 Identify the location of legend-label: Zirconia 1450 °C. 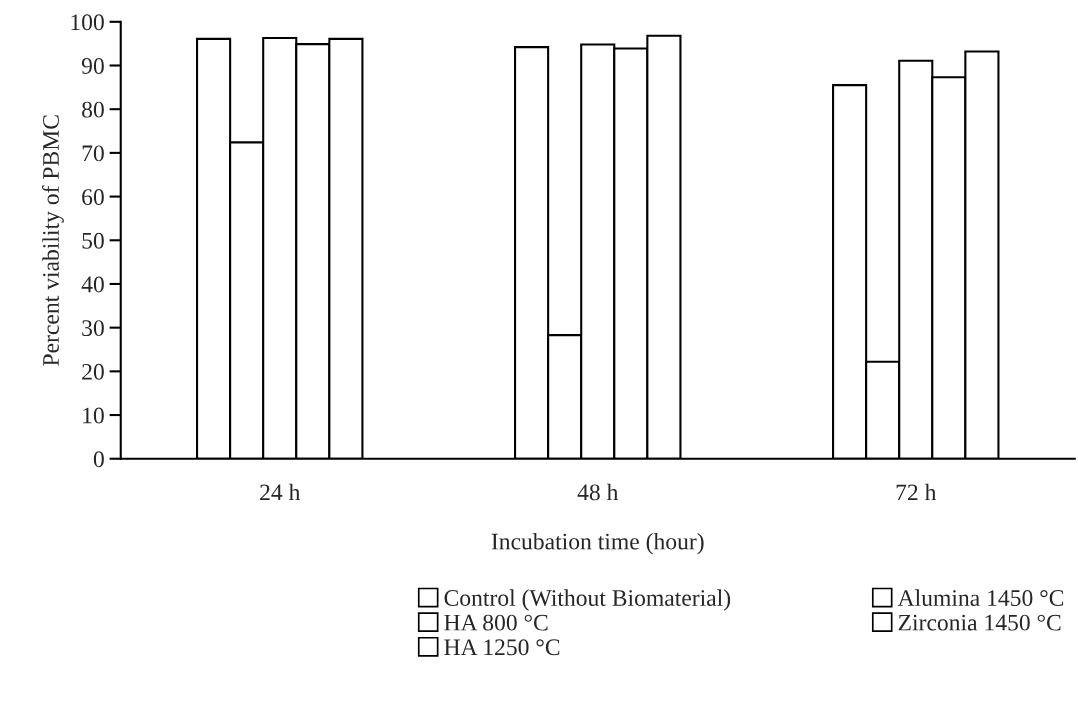
(979, 622).